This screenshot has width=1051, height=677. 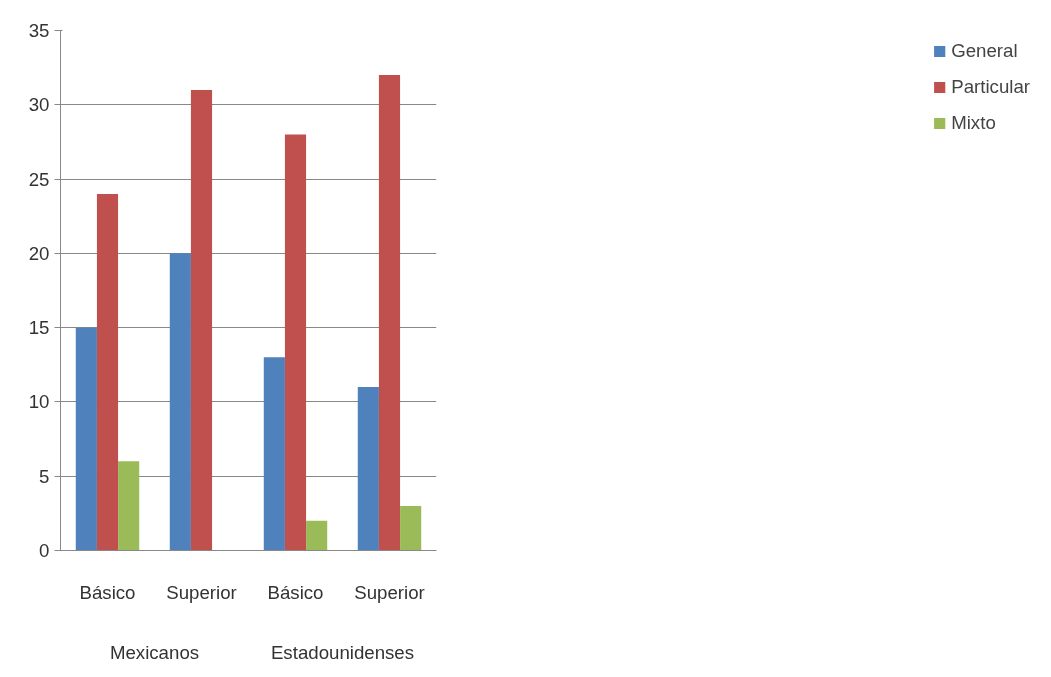 I want to click on legend-label: General, so click(x=984, y=51).